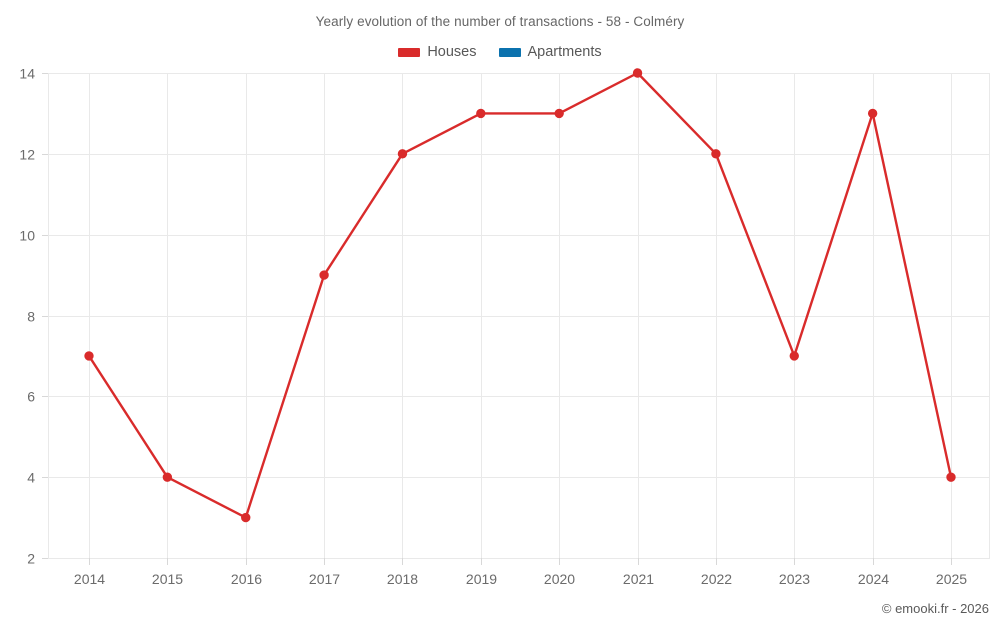 The height and width of the screenshot is (625, 1000). What do you see at coordinates (324, 579) in the screenshot?
I see `x-axis-tick-label: 2017` at bounding box center [324, 579].